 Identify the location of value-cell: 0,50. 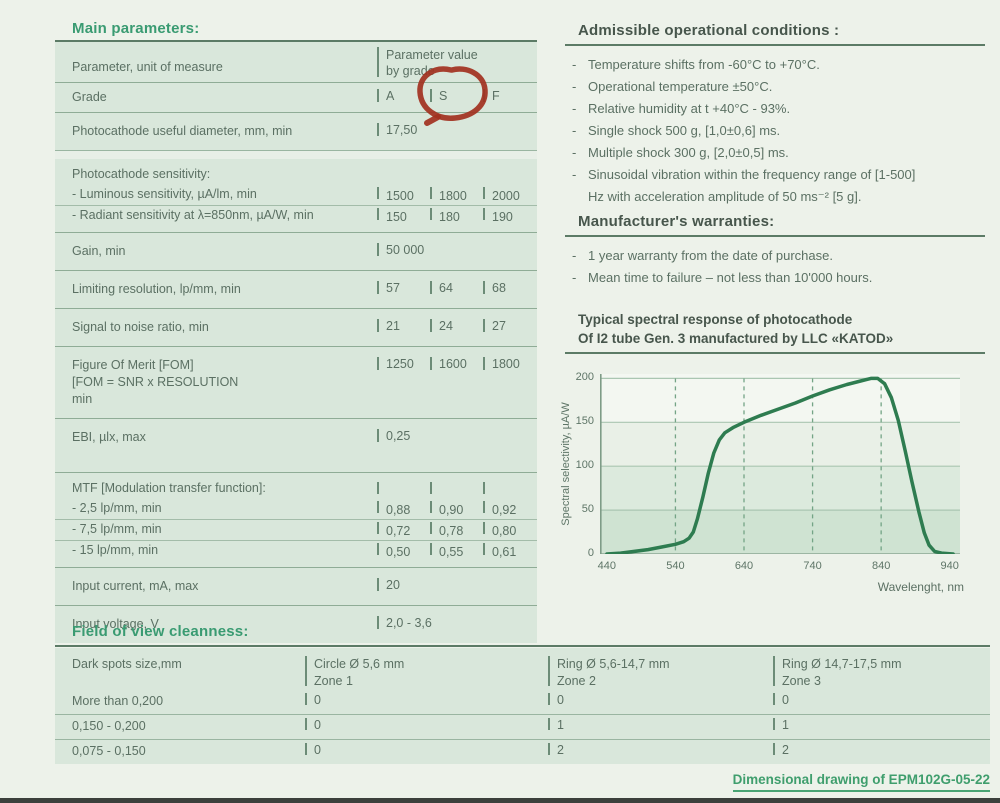
(398, 552).